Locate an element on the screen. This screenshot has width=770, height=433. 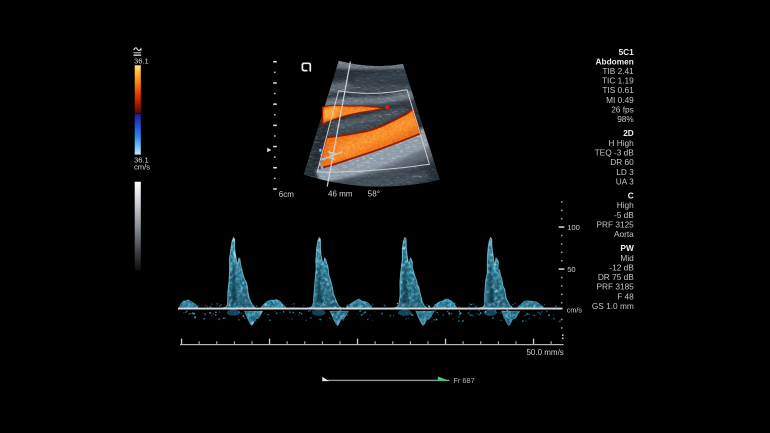
svg-text: 58° is located at coordinates (374, 193).